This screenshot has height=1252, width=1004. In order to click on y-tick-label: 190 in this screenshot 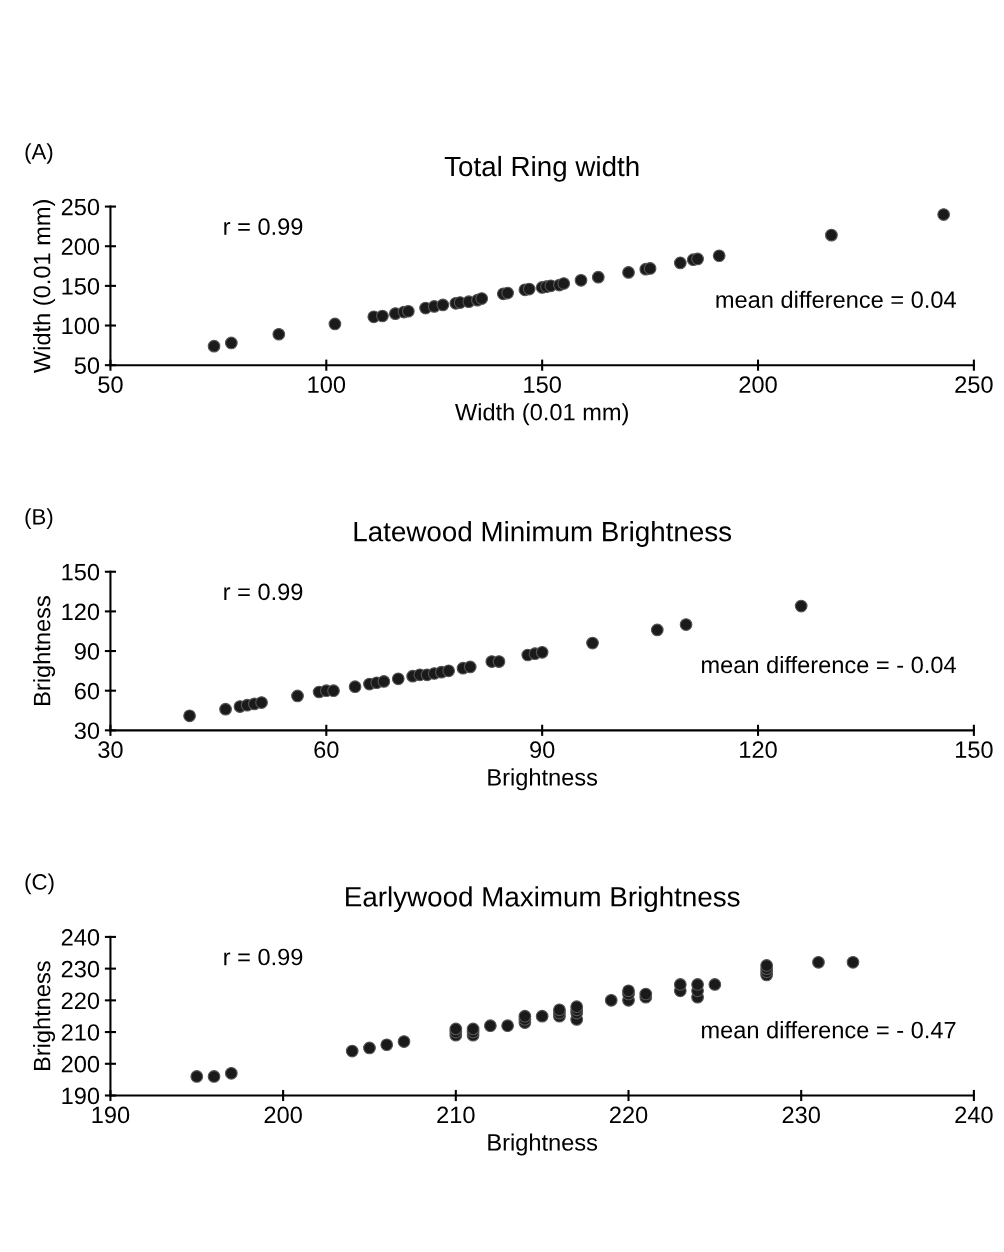, I will do `click(81, 1096)`.